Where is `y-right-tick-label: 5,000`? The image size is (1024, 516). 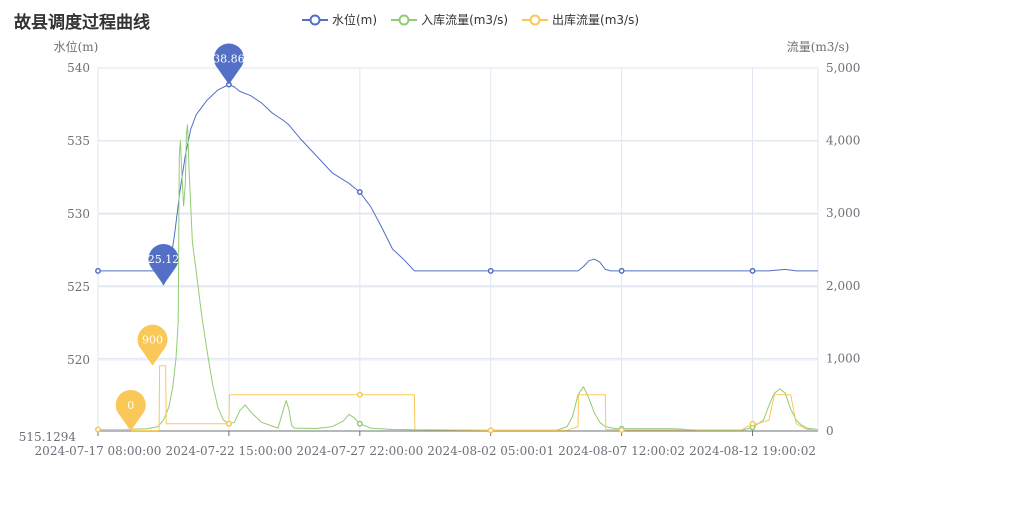 y-right-tick-label: 5,000 is located at coordinates (843, 68).